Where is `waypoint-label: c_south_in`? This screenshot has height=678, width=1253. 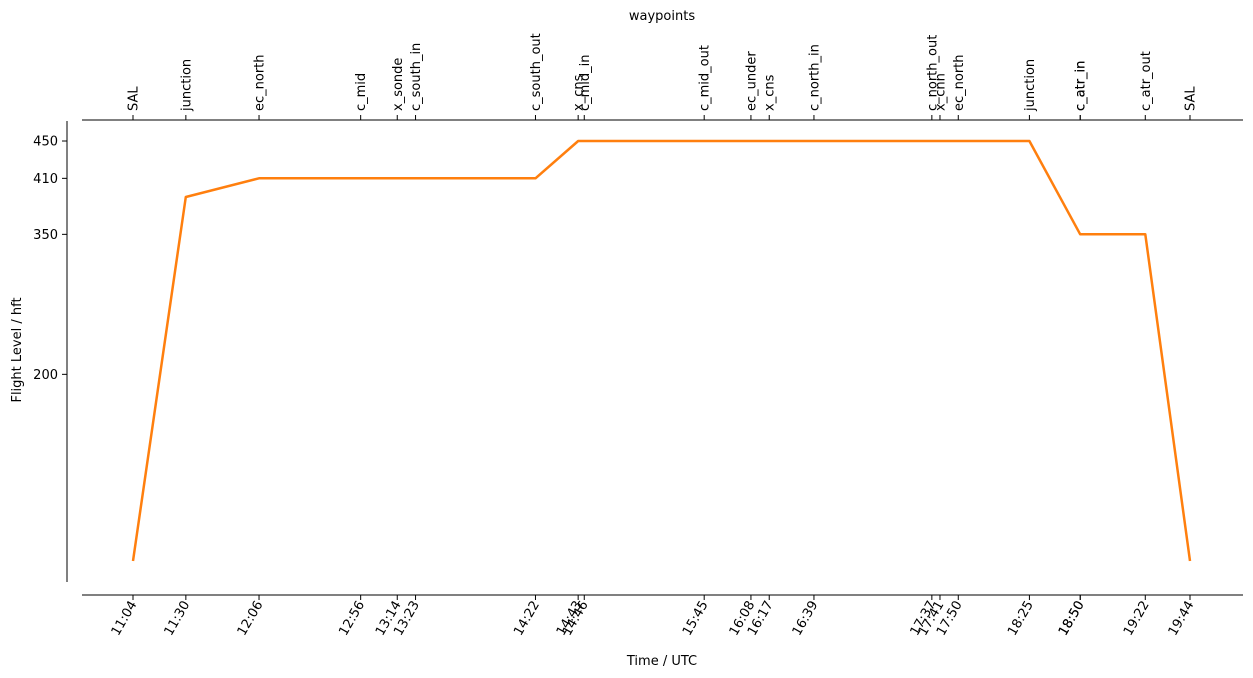
waypoint-label: c_south_in is located at coordinates (416, 77).